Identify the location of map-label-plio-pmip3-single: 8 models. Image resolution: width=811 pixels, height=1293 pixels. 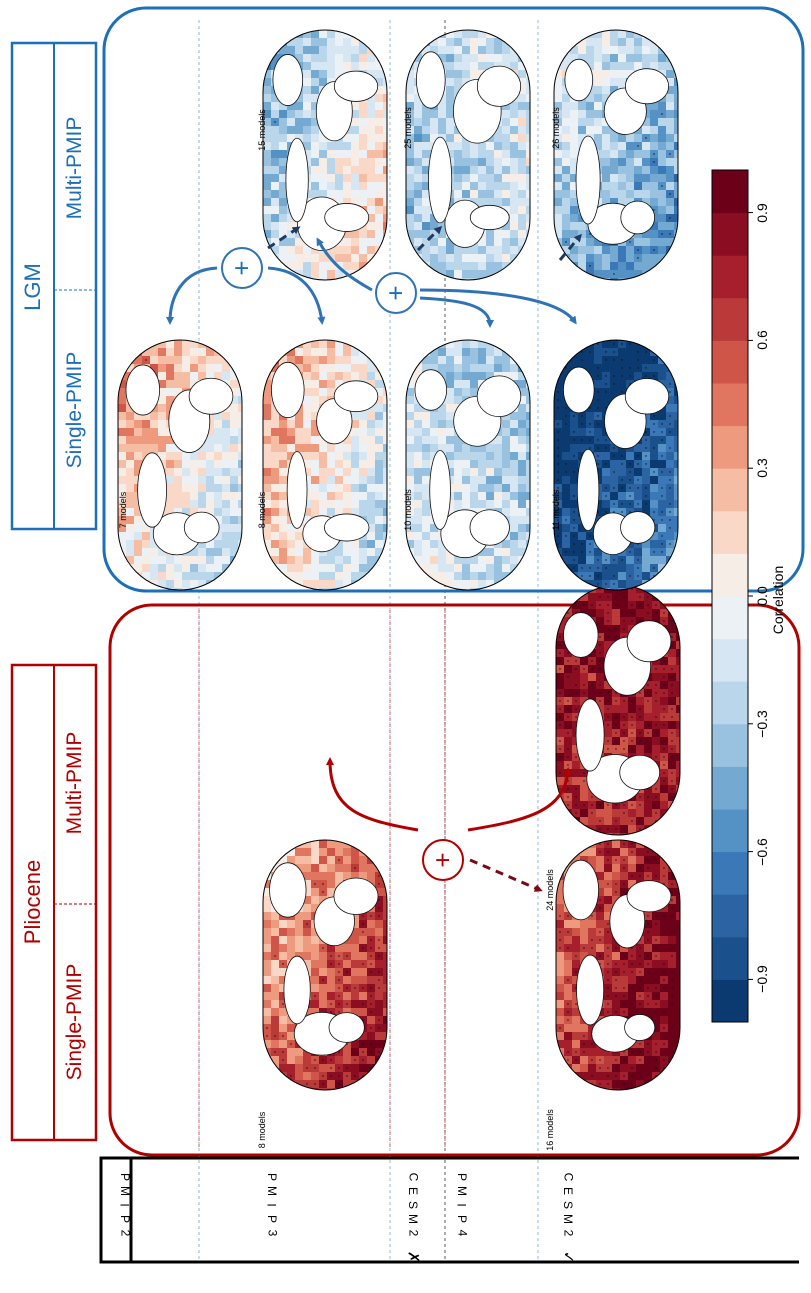
(262, 1130).